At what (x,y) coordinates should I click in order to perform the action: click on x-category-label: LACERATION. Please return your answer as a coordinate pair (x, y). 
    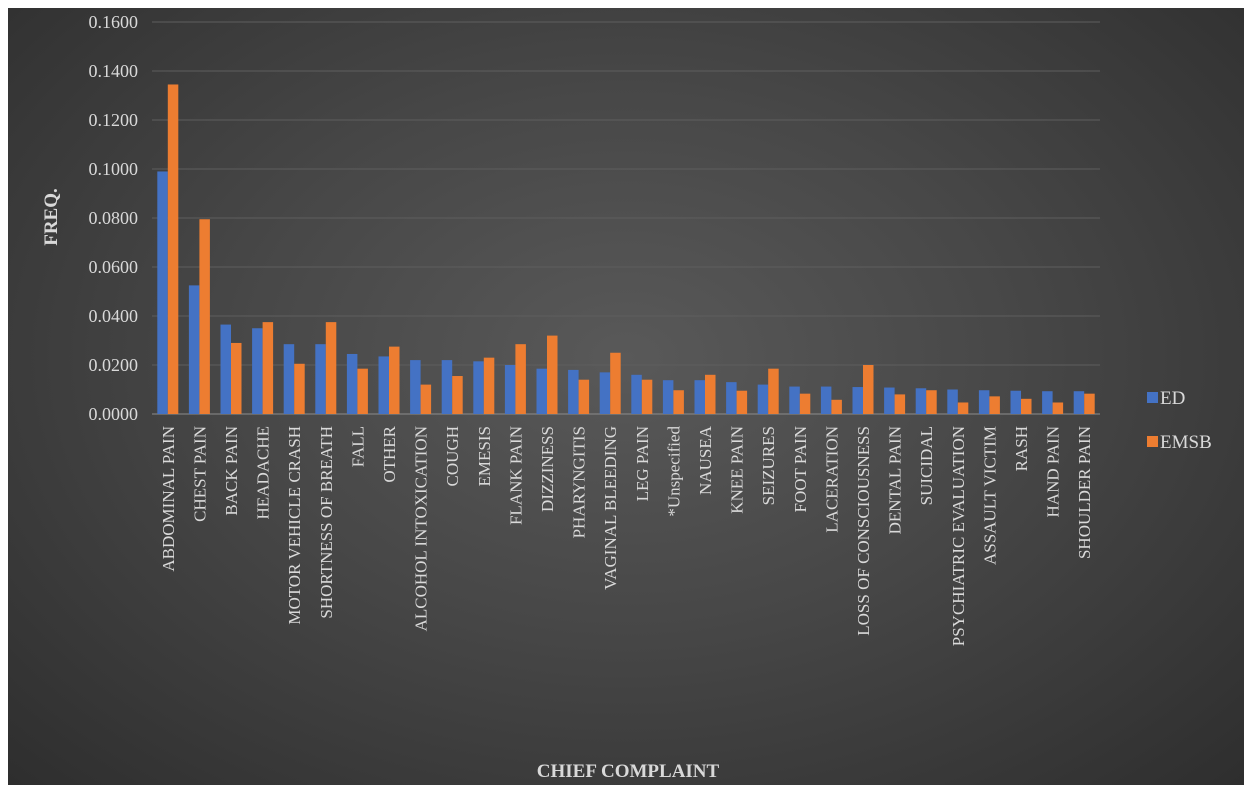
    Looking at the image, I should click on (831, 479).